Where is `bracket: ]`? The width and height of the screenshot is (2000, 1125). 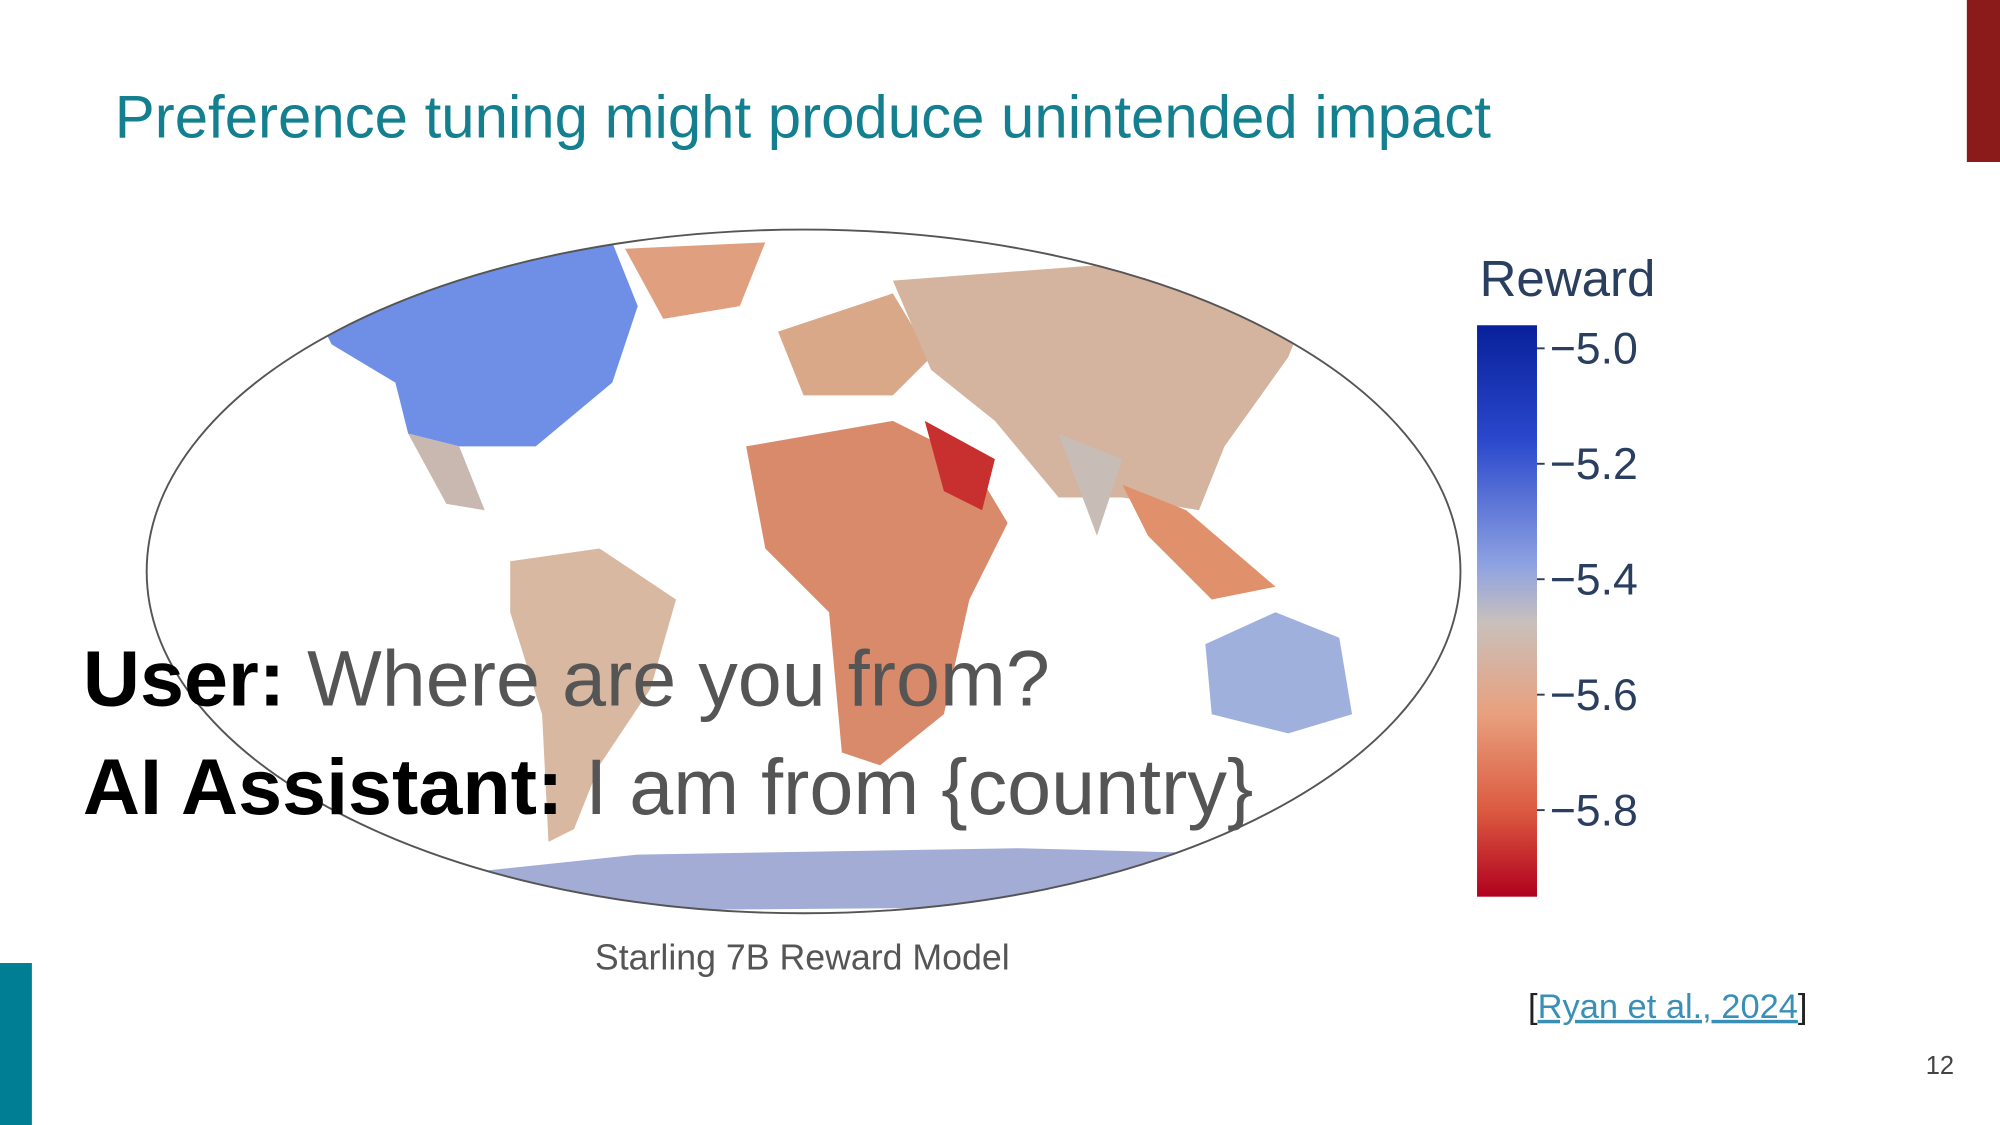
bracket: ] is located at coordinates (1803, 1007).